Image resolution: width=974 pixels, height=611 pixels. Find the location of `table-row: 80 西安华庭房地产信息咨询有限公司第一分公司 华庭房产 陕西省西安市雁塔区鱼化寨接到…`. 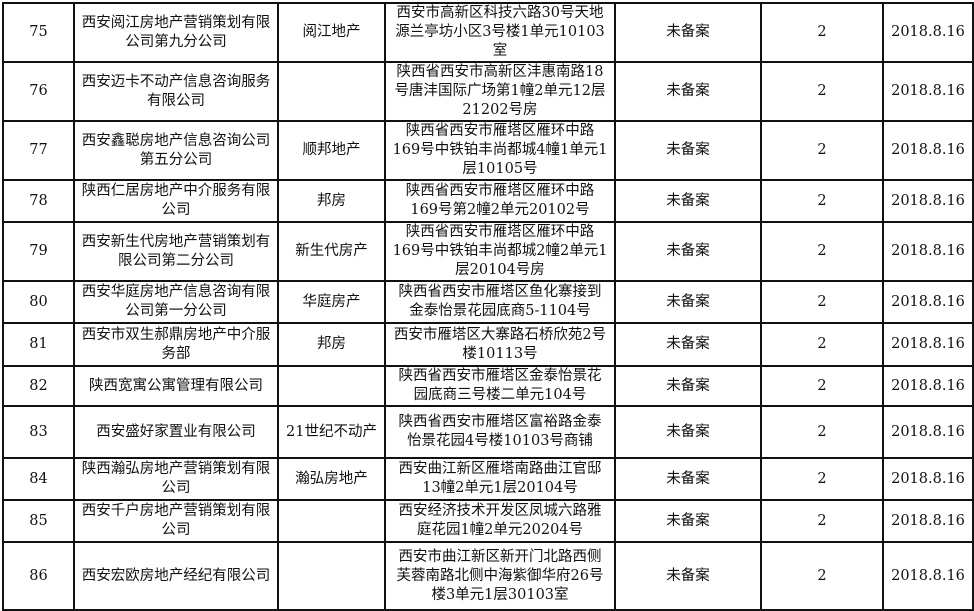

table-row: 80 西安华庭房地产信息咨询有限公司第一分公司 华庭房产 陕西省西安市雁塔区鱼化寨接到… is located at coordinates (488, 302).